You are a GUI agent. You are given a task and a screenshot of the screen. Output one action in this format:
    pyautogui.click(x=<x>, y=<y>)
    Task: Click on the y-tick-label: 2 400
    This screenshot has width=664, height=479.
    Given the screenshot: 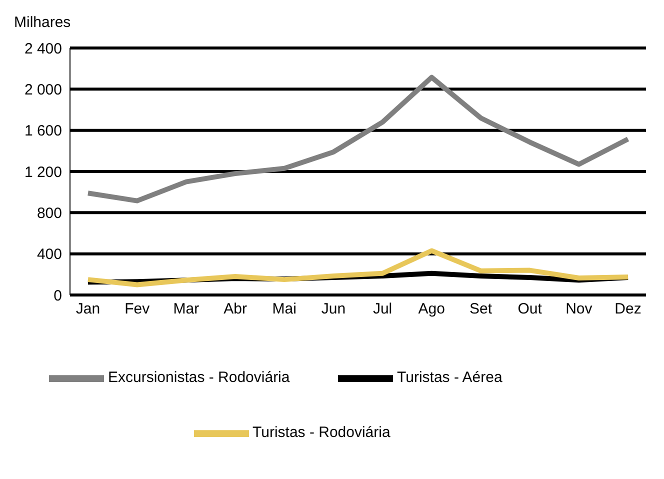 What is the action you would take?
    pyautogui.click(x=43, y=49)
    